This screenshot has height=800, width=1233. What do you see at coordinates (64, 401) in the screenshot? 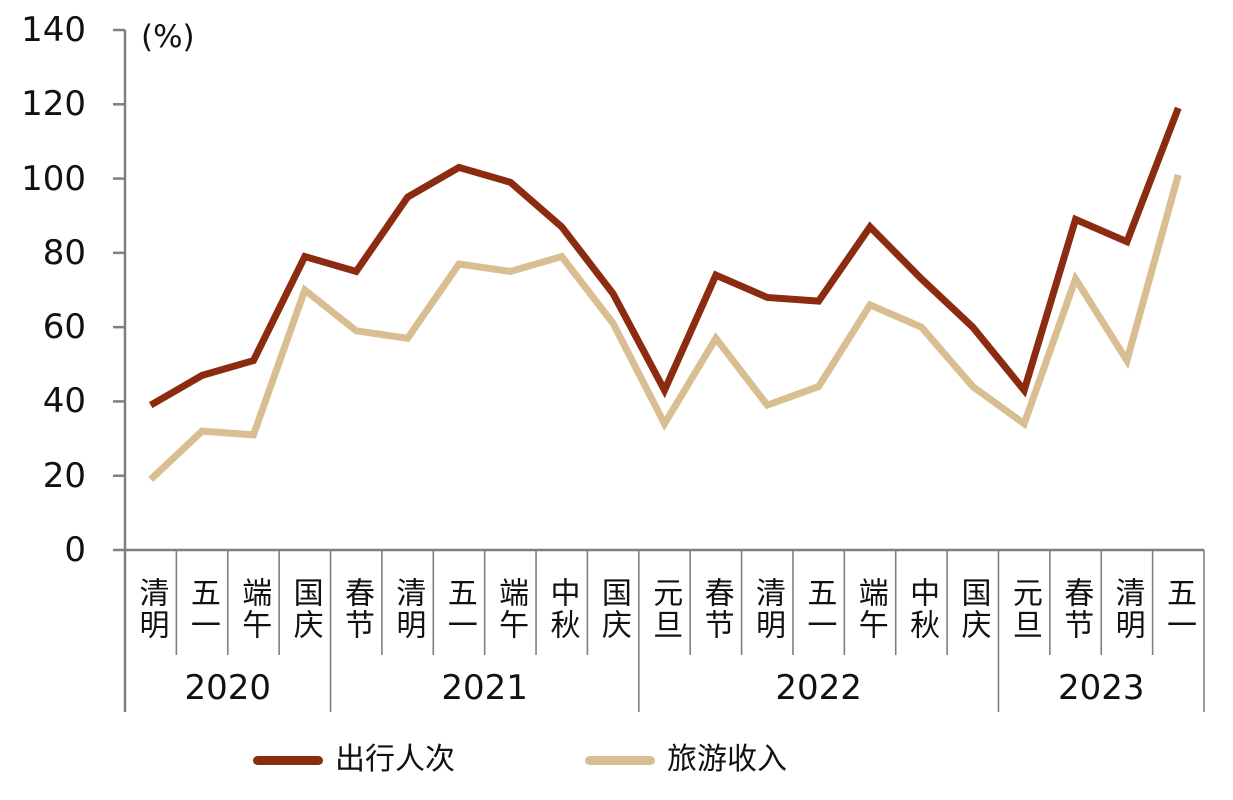
I see `y-axis-tick-label: 40` at bounding box center [64, 401].